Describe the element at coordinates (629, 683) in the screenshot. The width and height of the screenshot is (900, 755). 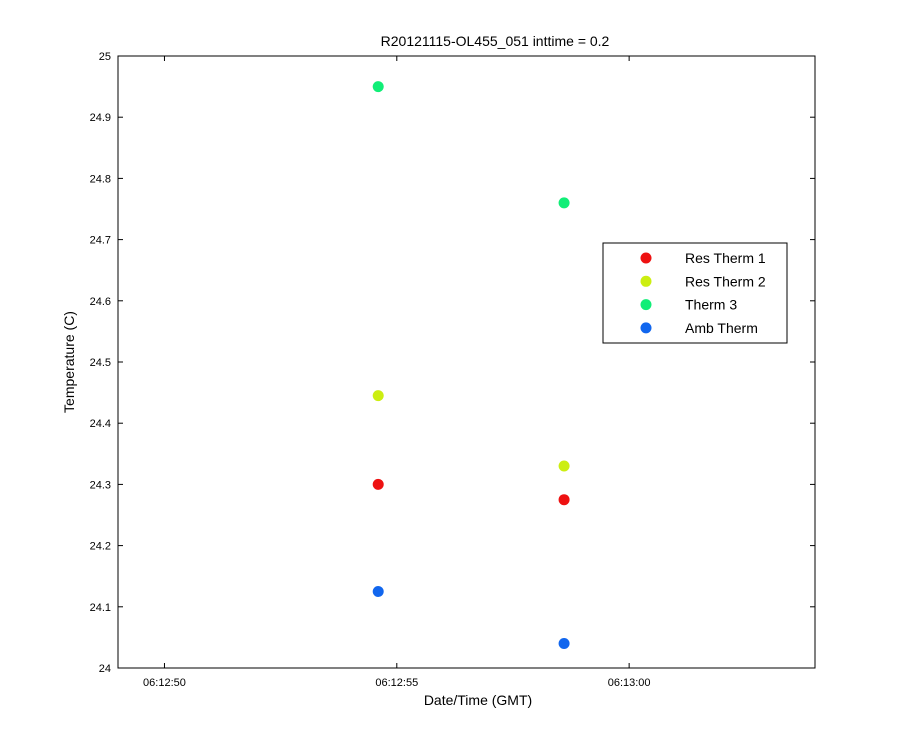
I see `x-tick-label: 06:13:00` at that location.